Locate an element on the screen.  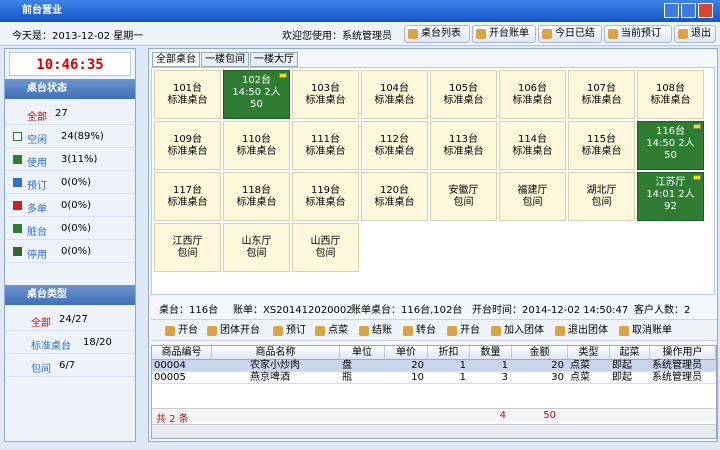
table-cell: 108台 标准桌台 is located at coordinates (670, 94).